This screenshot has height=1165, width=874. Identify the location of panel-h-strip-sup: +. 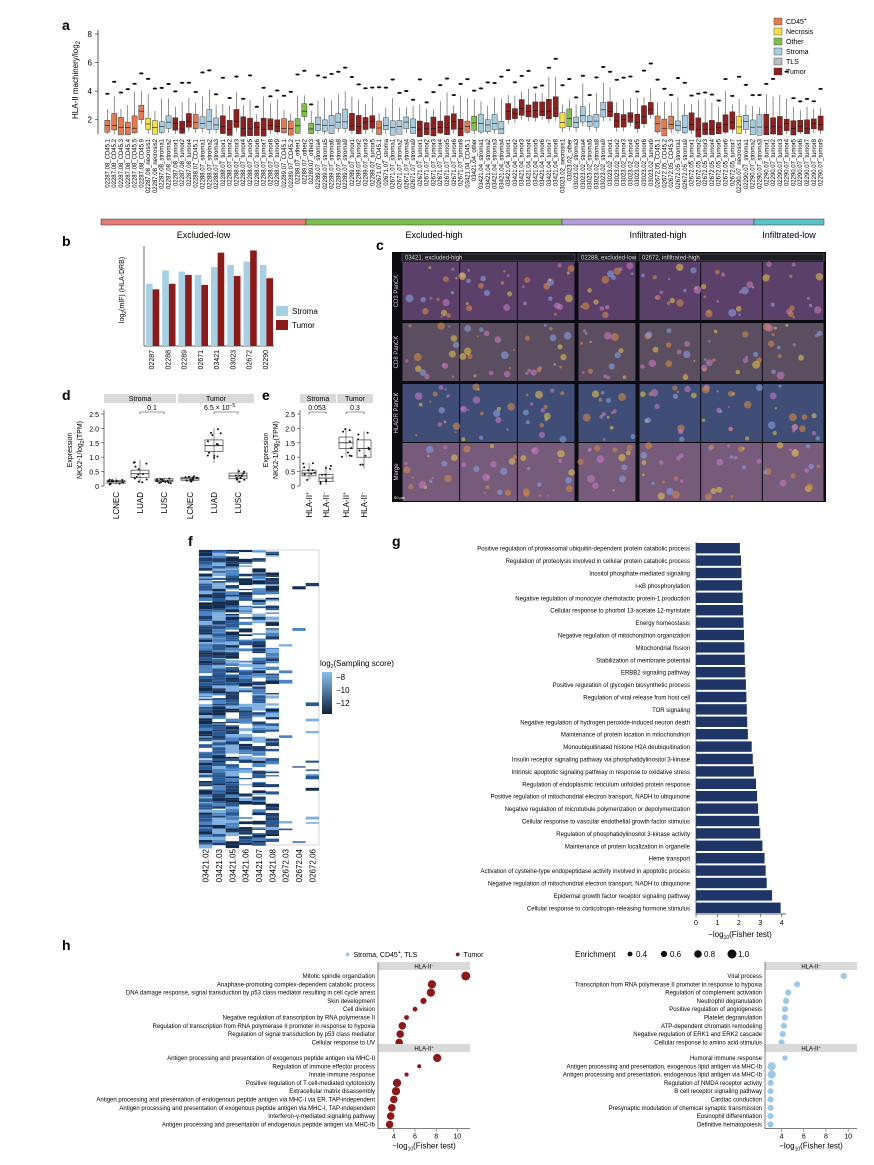
(432, 1047).